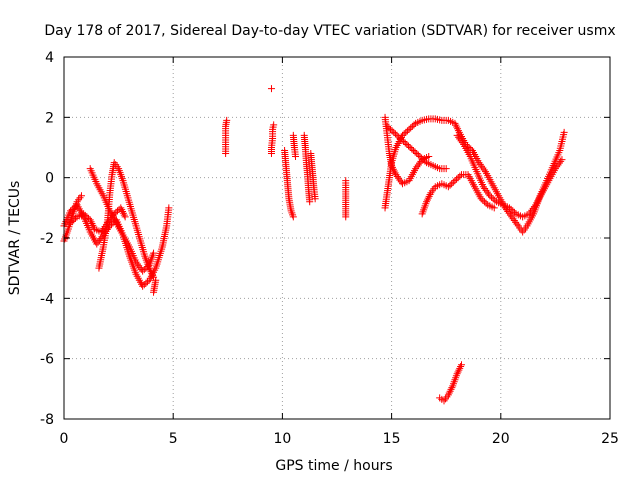 This screenshot has width=640, height=480. I want to click on series-arc-m, so click(313, 176).